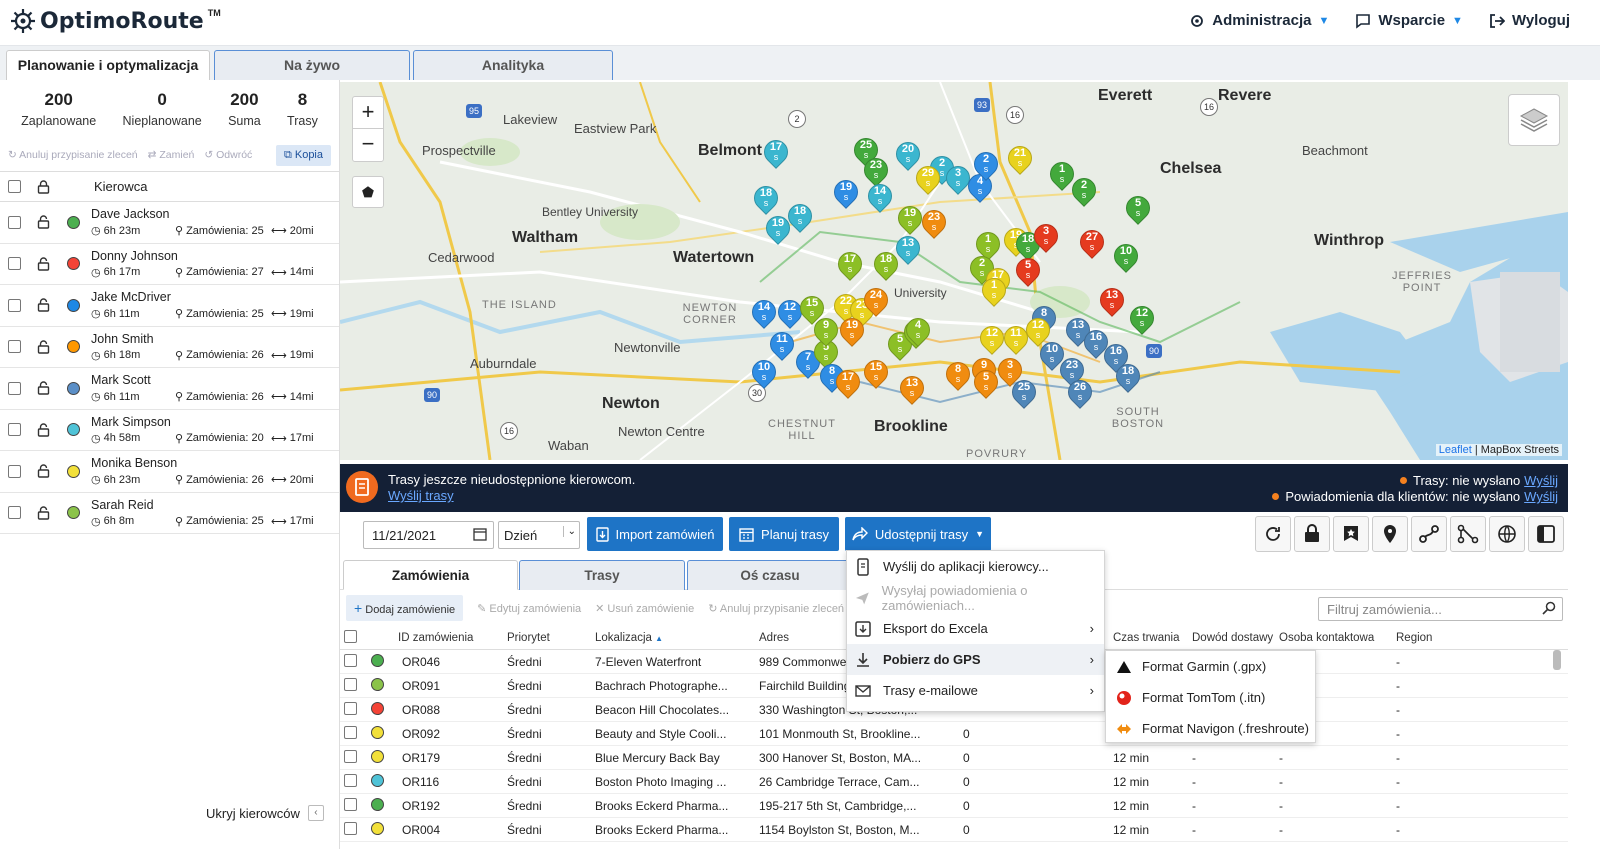 Image resolution: width=1600 pixels, height=849 pixels. I want to click on route-lines-button, so click(1429, 534).